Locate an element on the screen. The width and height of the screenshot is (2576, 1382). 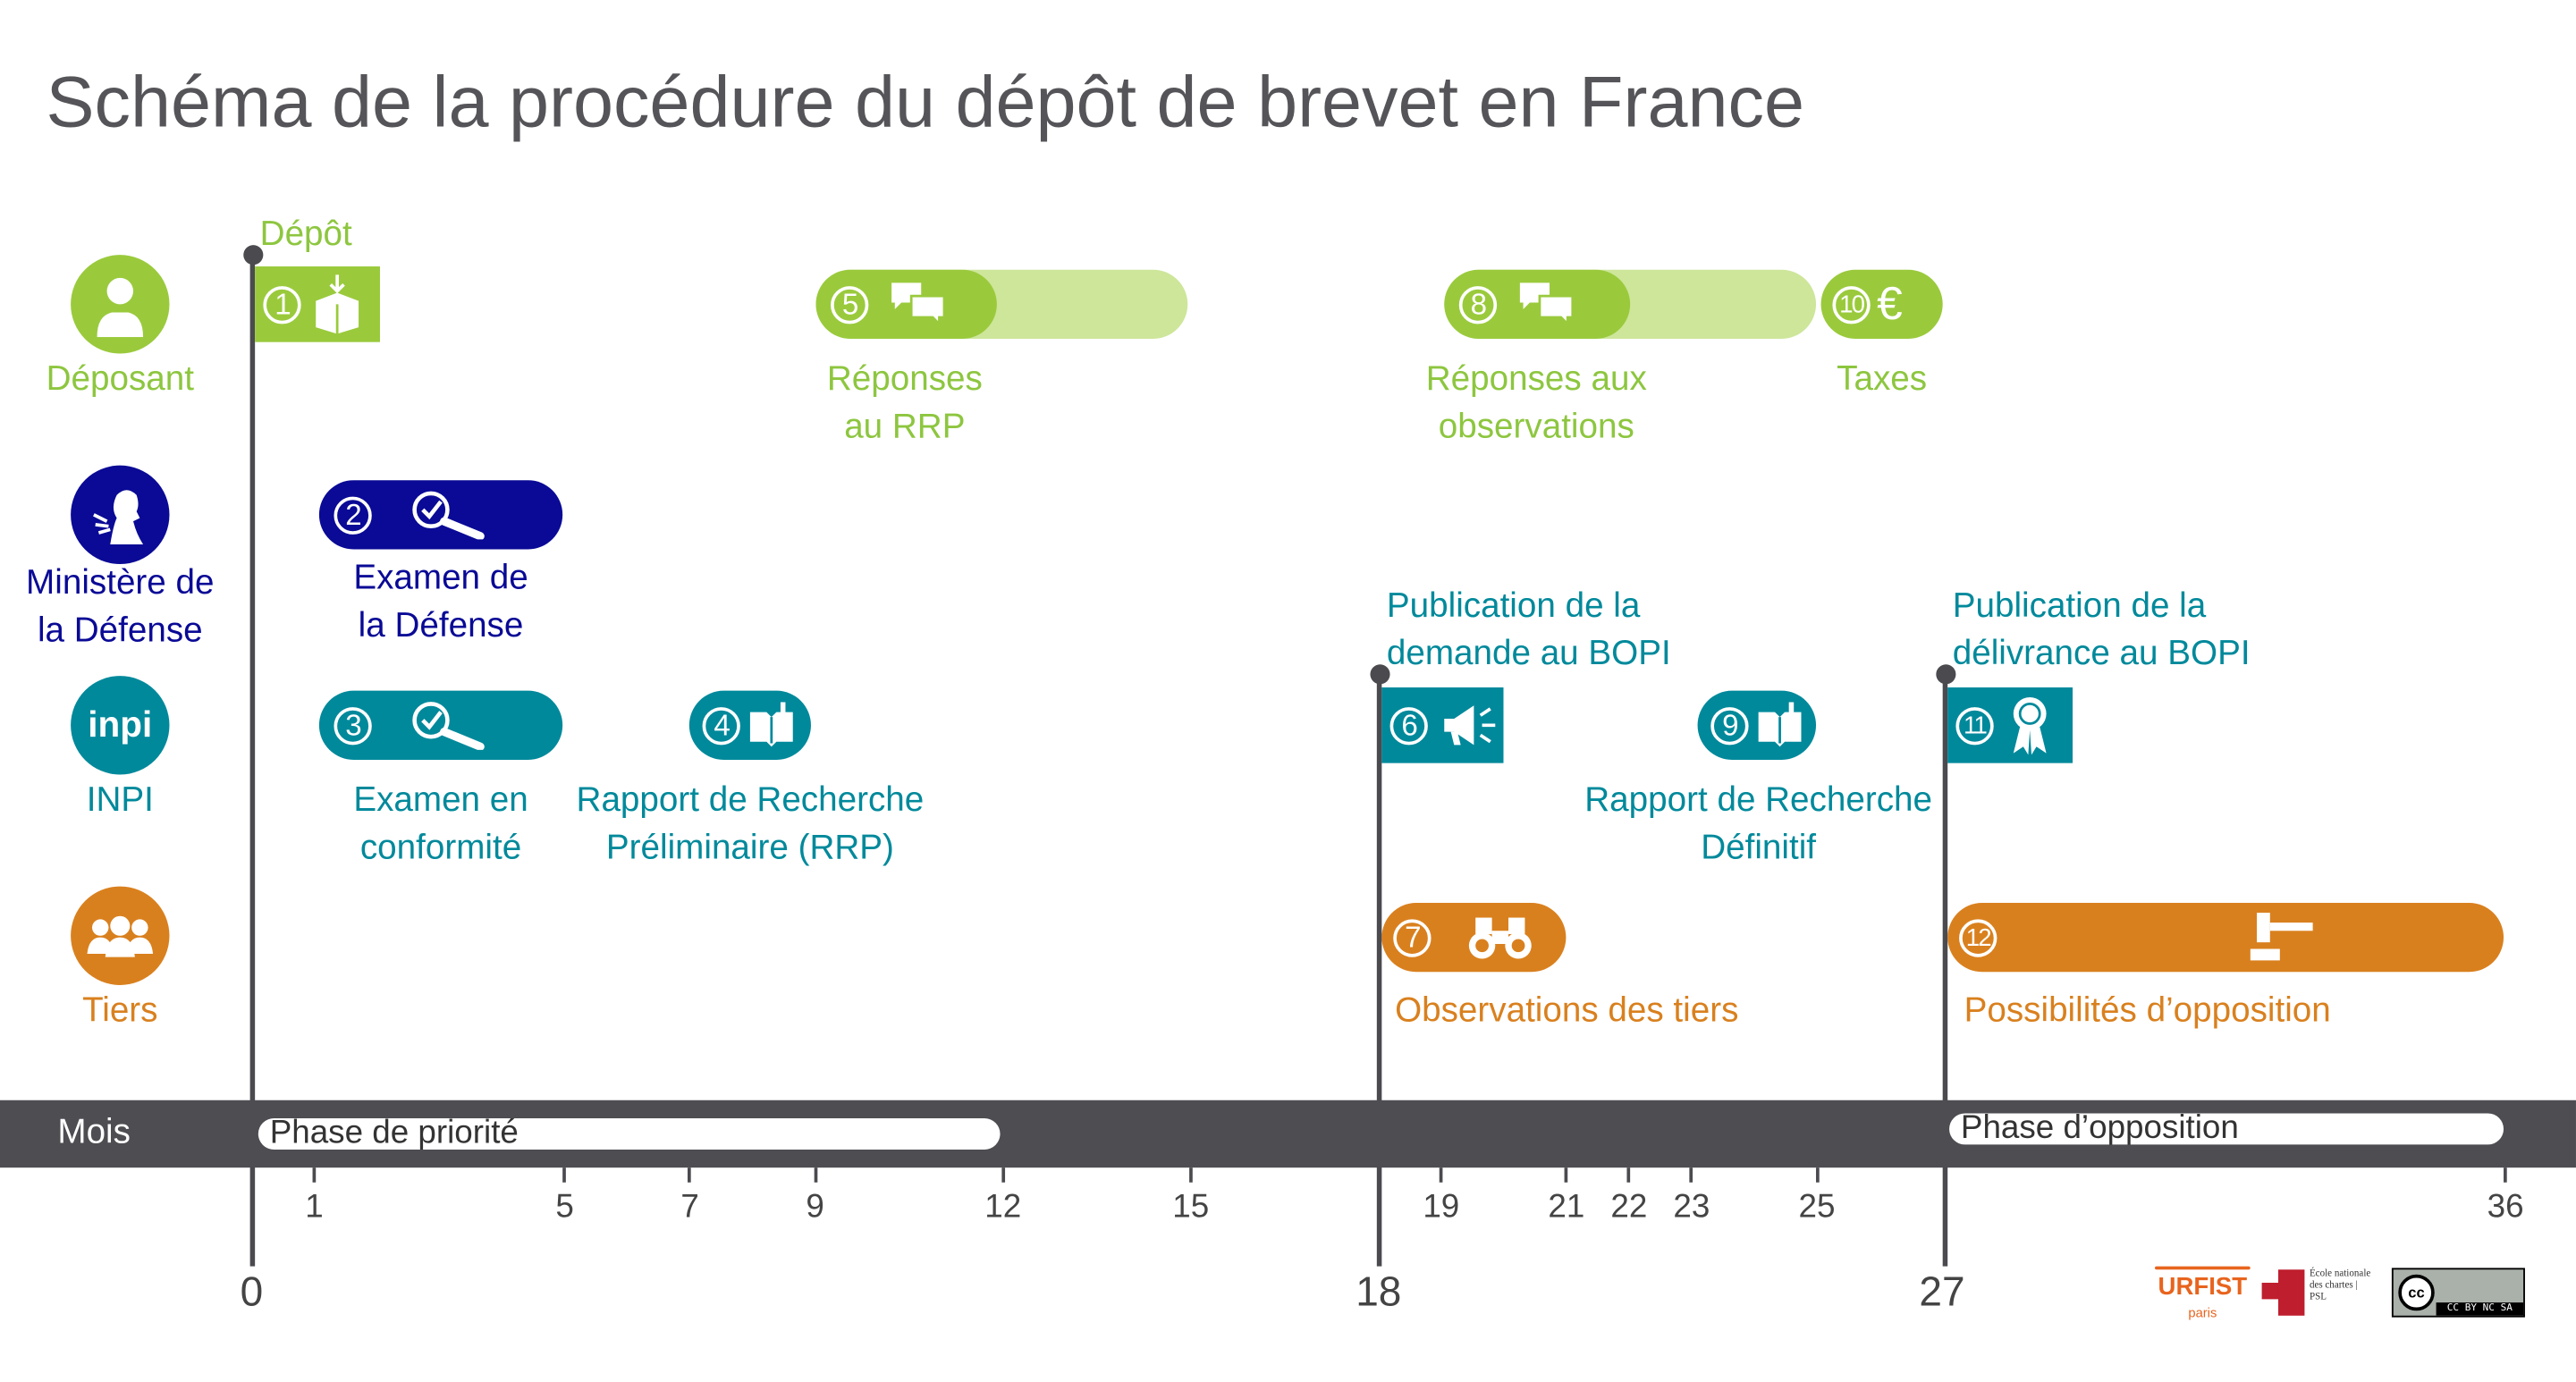
step-12-label: Possibilités d’opposition is located at coordinates (2147, 1010).